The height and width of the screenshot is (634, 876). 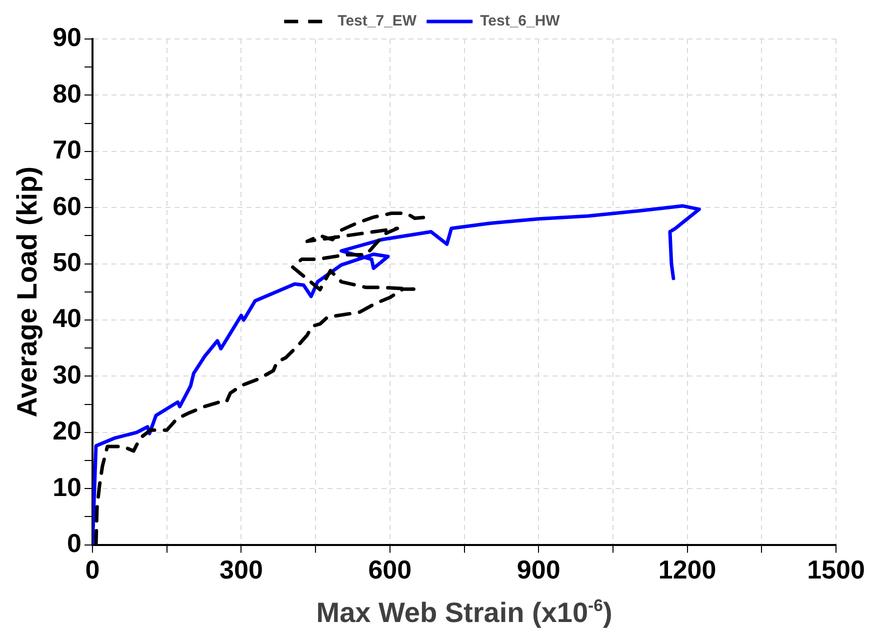 I want to click on y-tick-label: 30, so click(x=67, y=374).